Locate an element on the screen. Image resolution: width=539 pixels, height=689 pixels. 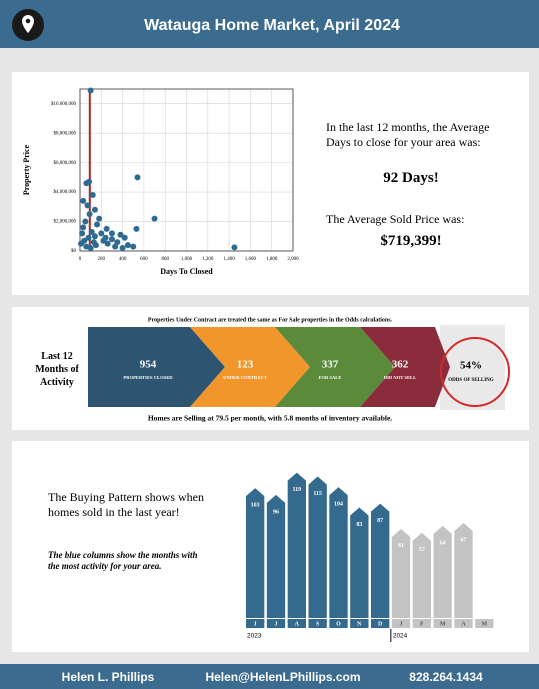
x-tick-label: S is located at coordinates (318, 624).